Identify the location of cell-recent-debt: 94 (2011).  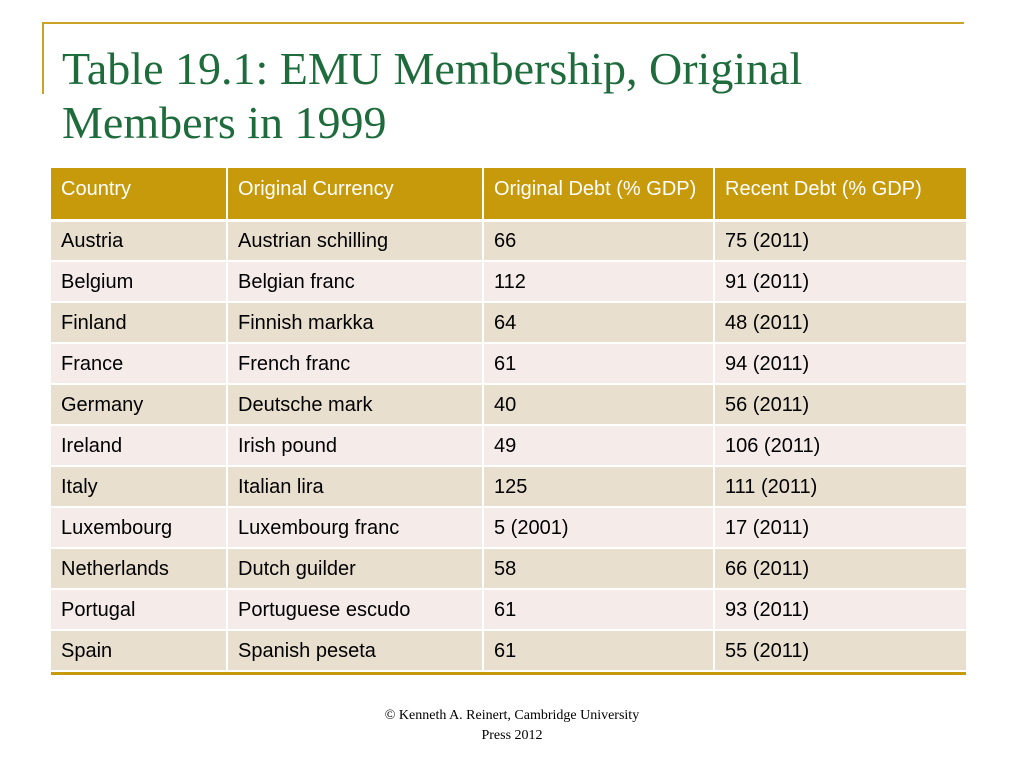
(840, 364).